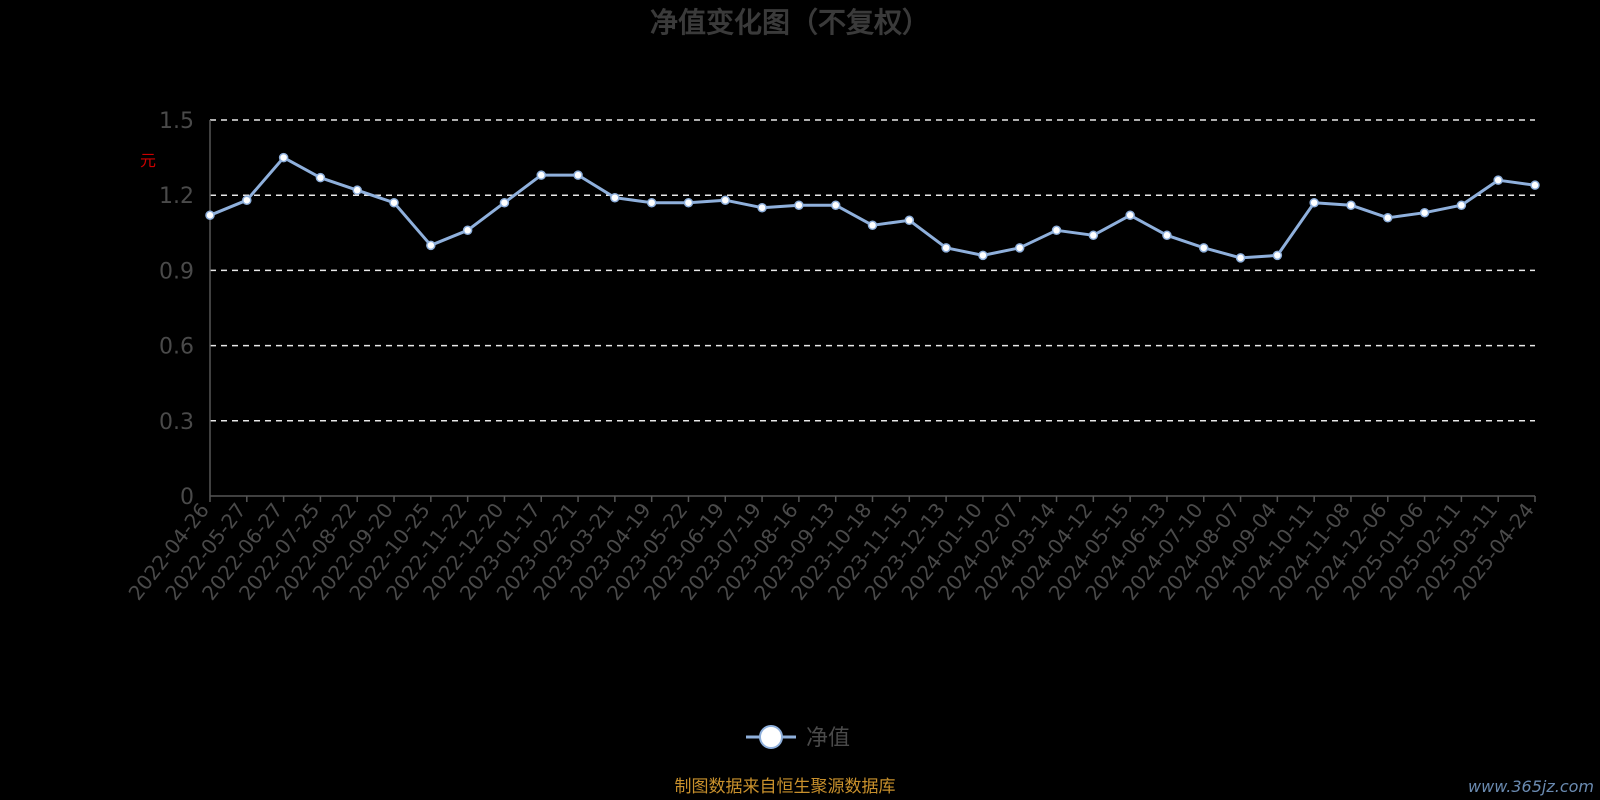 This screenshot has height=800, width=1600. What do you see at coordinates (828, 738) in the screenshot?
I see `legend-label: 净值` at bounding box center [828, 738].